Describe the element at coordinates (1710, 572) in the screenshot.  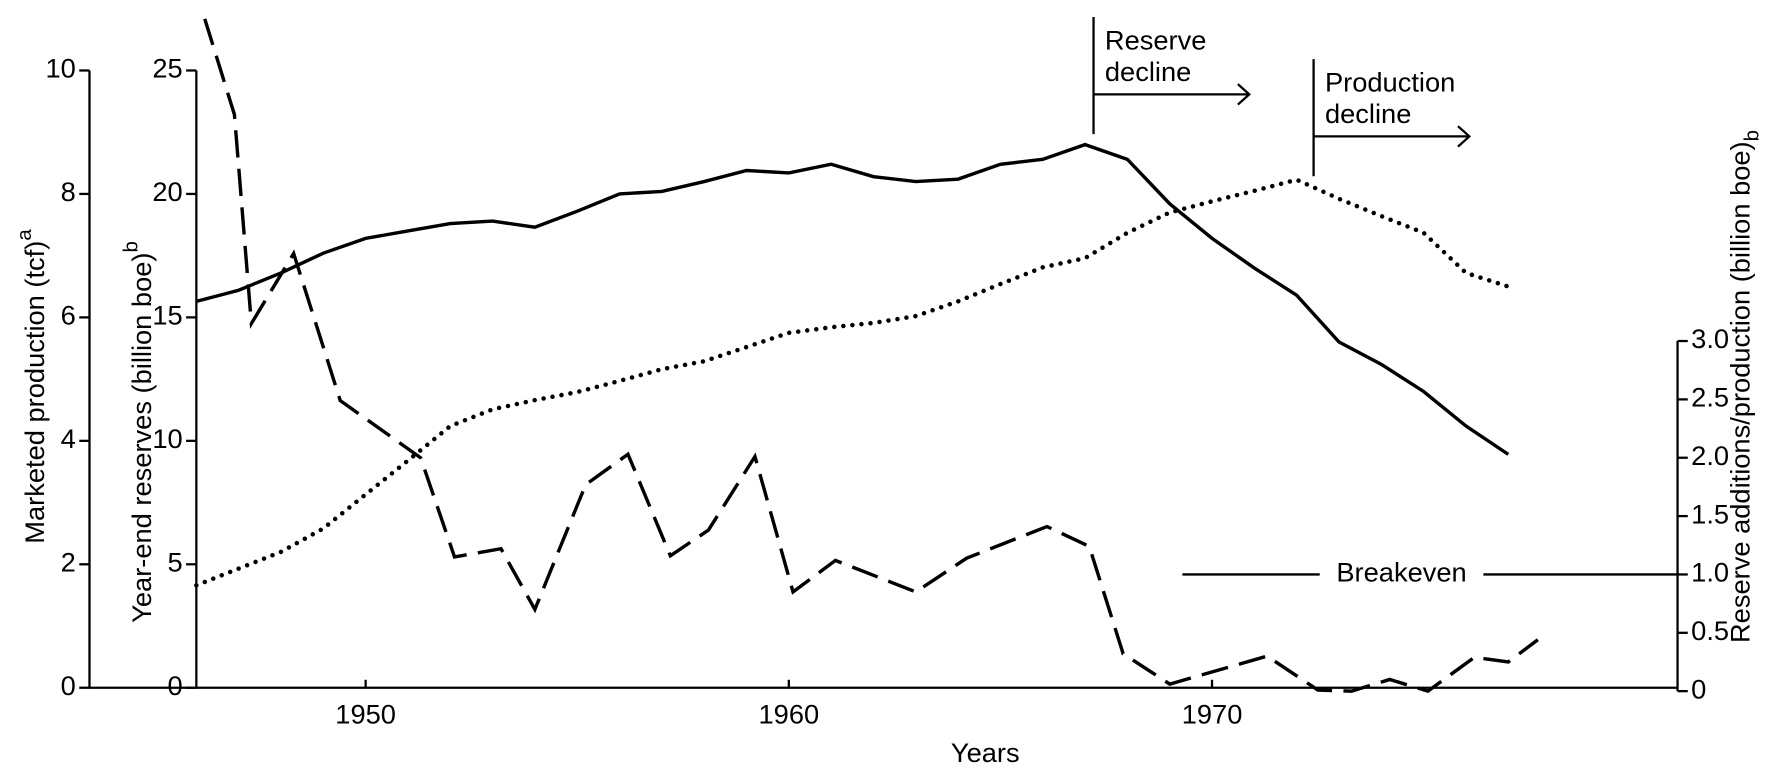
I see `y3-tick-label: 1.0` at that location.